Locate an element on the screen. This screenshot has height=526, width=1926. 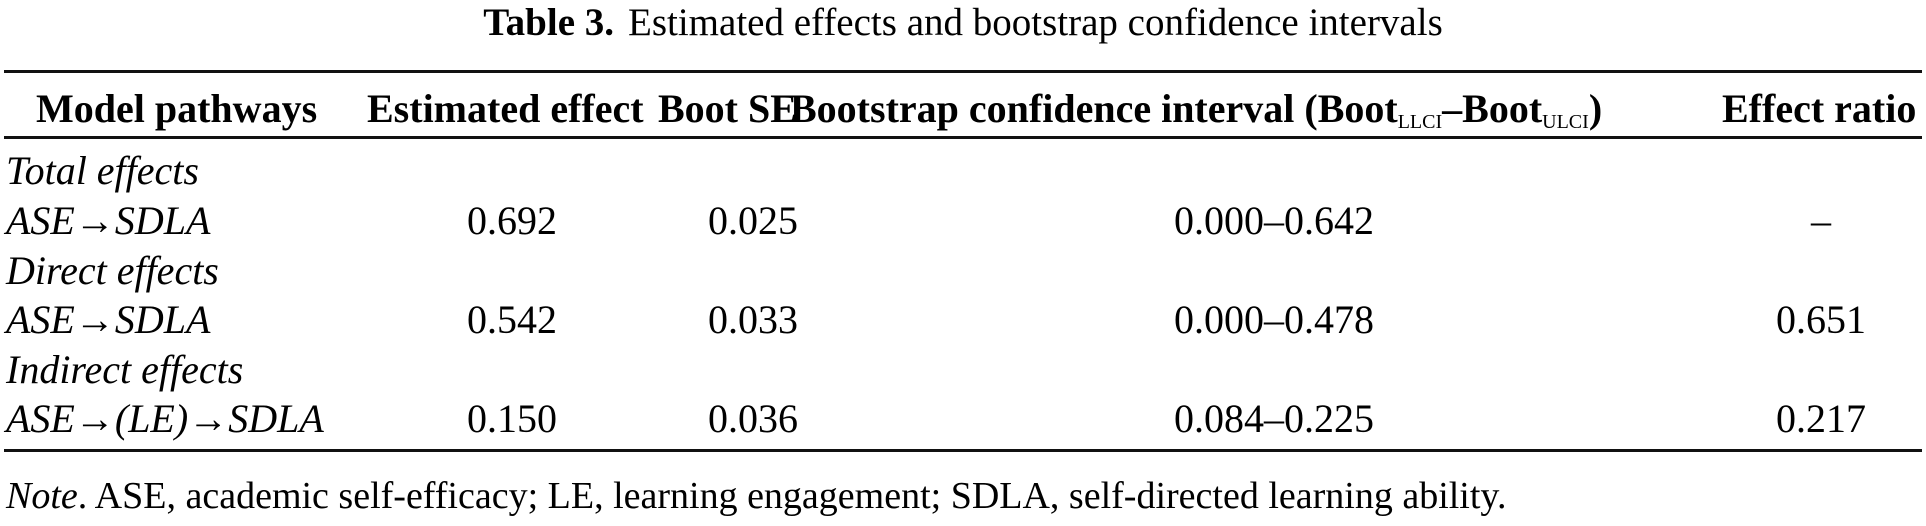
section-title: Total effects is located at coordinates (102, 170).